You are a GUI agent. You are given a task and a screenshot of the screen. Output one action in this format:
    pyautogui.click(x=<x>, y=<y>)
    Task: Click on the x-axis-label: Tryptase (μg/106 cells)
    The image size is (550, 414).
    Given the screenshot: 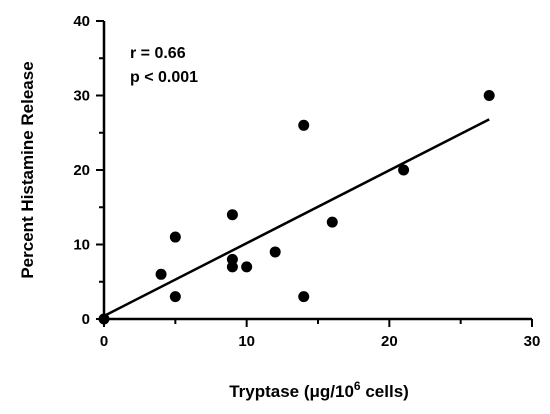 What is the action you would take?
    pyautogui.click(x=319, y=390)
    